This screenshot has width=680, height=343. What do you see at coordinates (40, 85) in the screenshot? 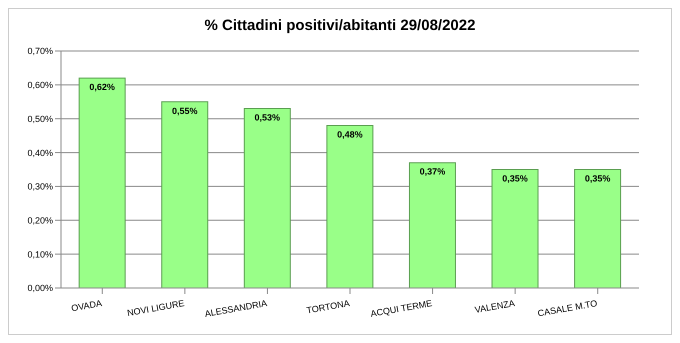
I see `y-tick-label: 0,60%` at bounding box center [40, 85].